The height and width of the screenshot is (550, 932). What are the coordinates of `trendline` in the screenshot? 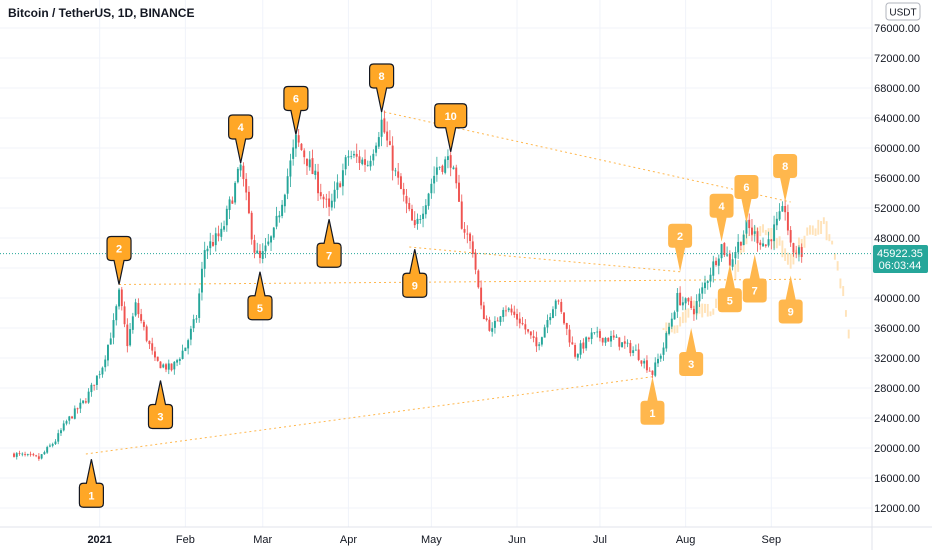 It's located at (460, 281).